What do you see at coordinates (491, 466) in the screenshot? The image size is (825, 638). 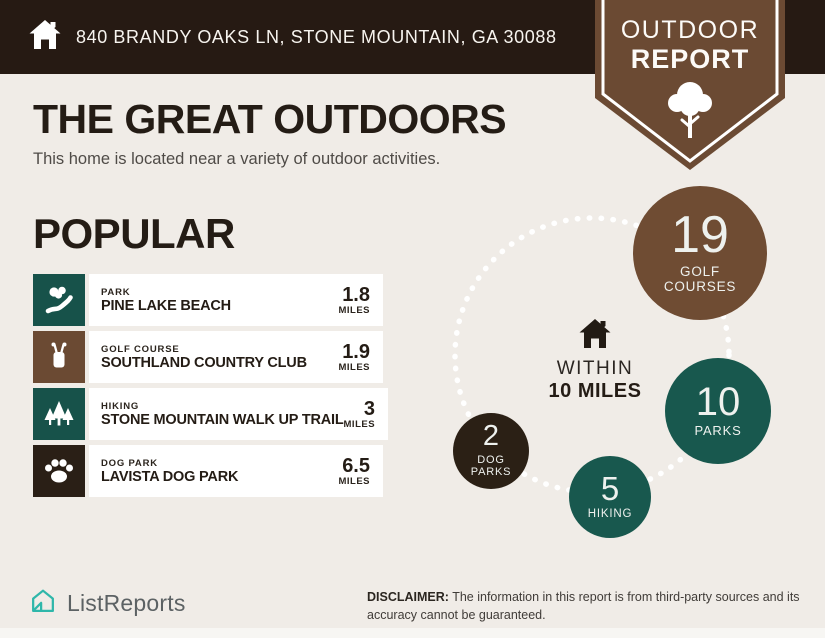 I see `dog-parks-label: DOG PARKS` at bounding box center [491, 466].